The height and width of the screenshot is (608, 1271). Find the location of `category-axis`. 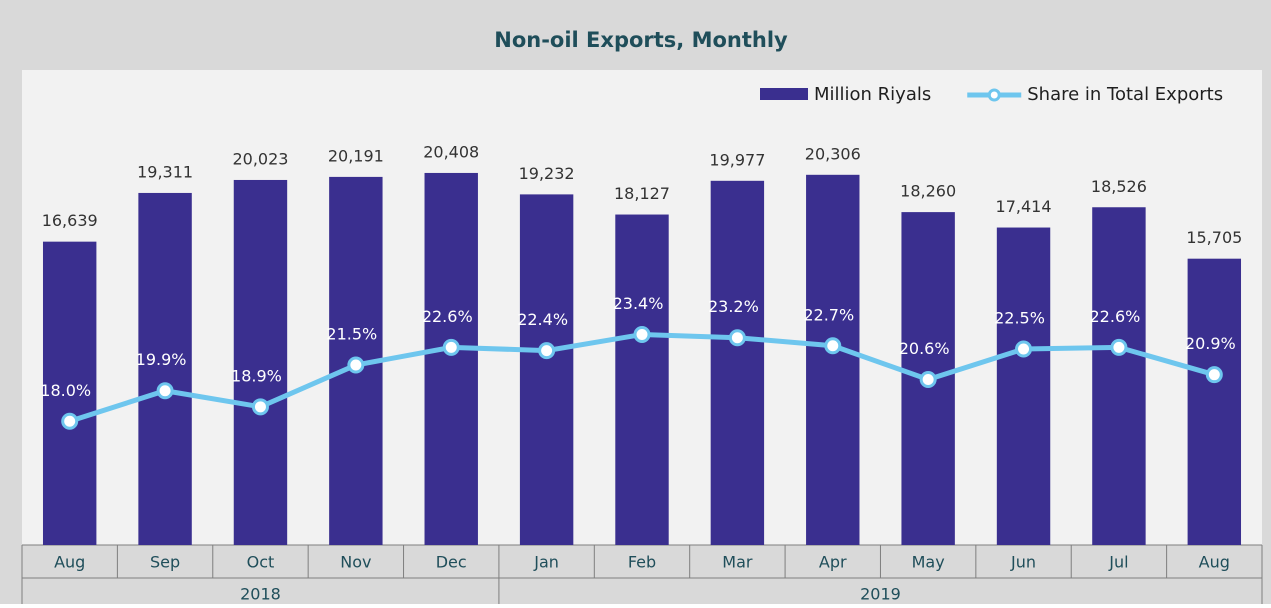

category-axis is located at coordinates (642, 574).